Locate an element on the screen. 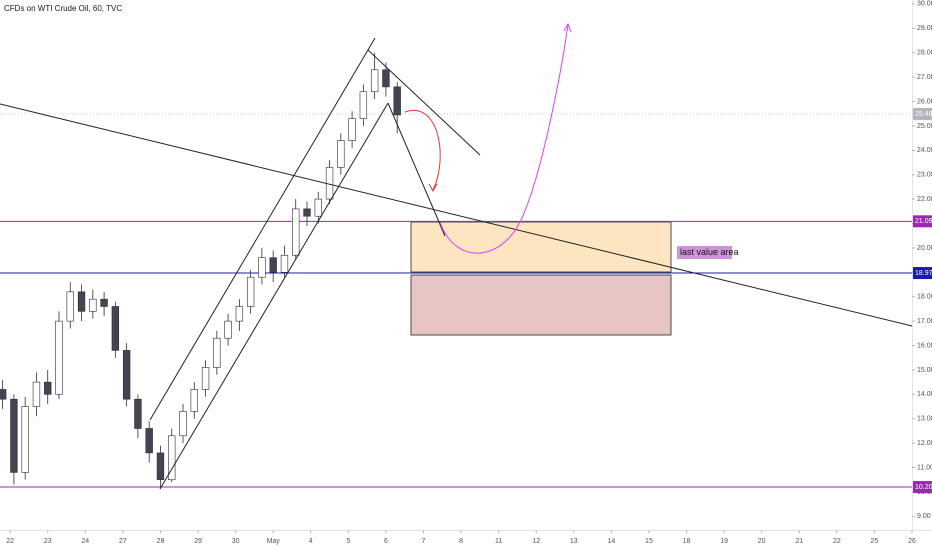 Image resolution: width=932 pixels, height=550 pixels. level-label: 25.49 is located at coordinates (923, 114).